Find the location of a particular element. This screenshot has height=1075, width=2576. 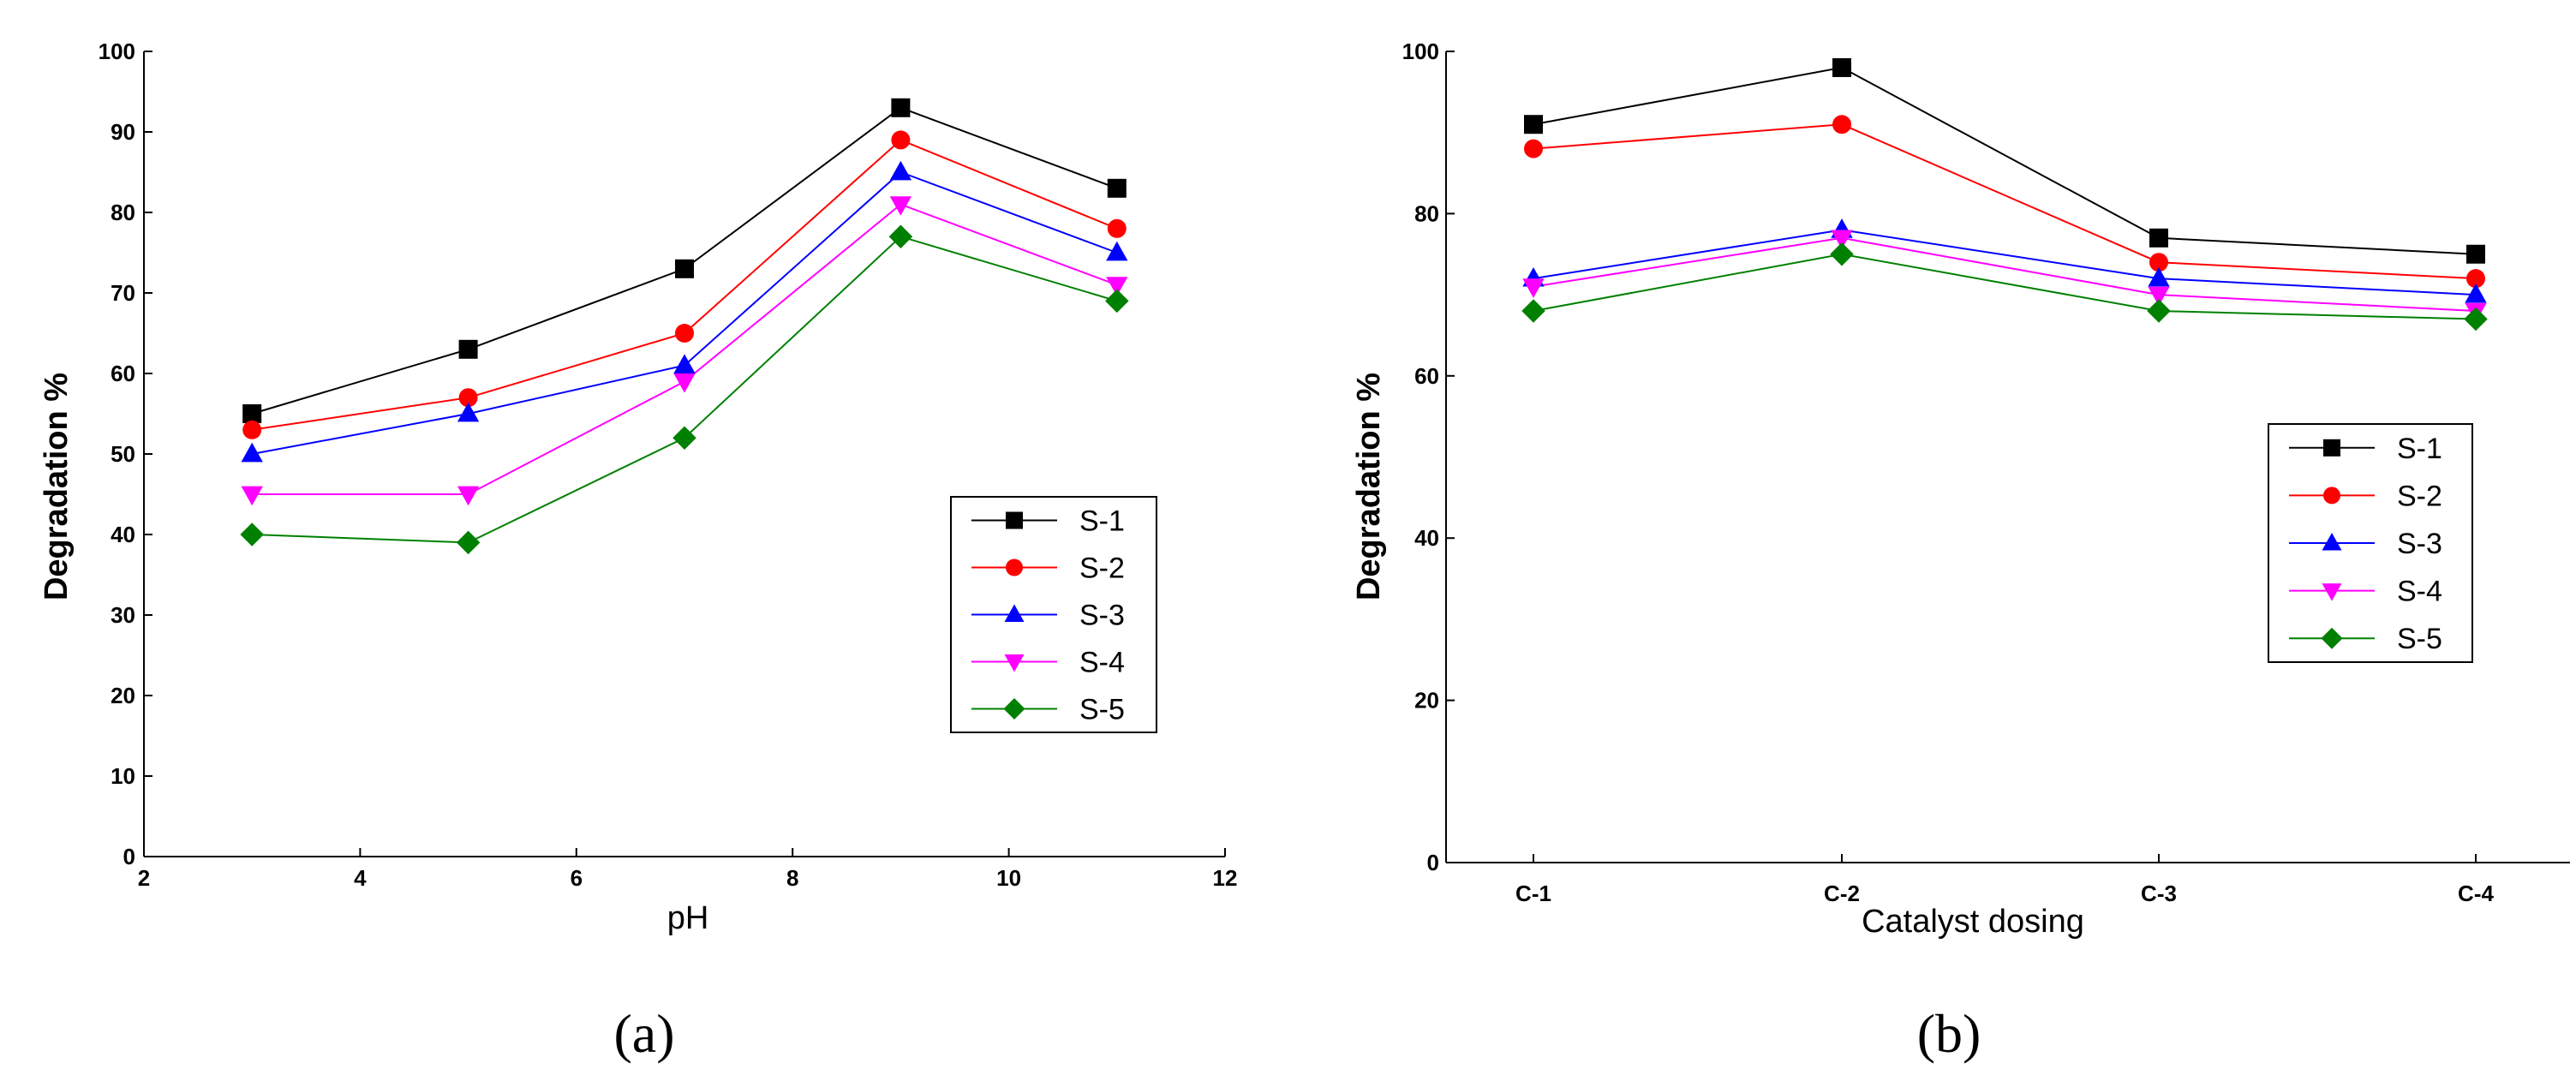

chart-a-y-axis-label: Degradation % is located at coordinates (57, 486).